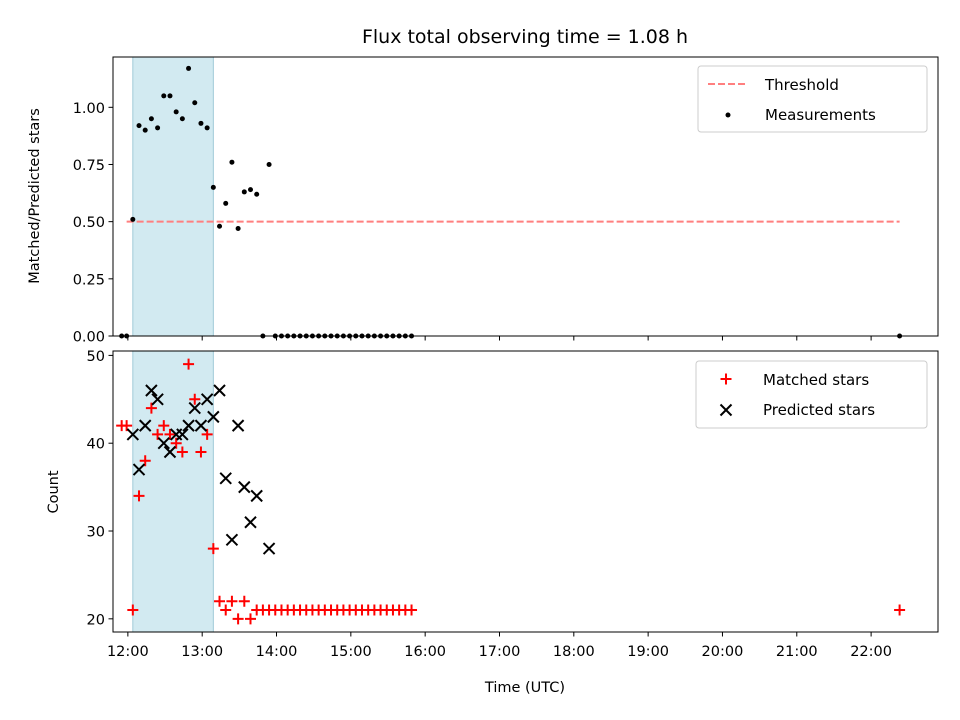 The width and height of the screenshot is (960, 720). What do you see at coordinates (728, 115) in the screenshot?
I see `measurements-legend-swatch` at bounding box center [728, 115].